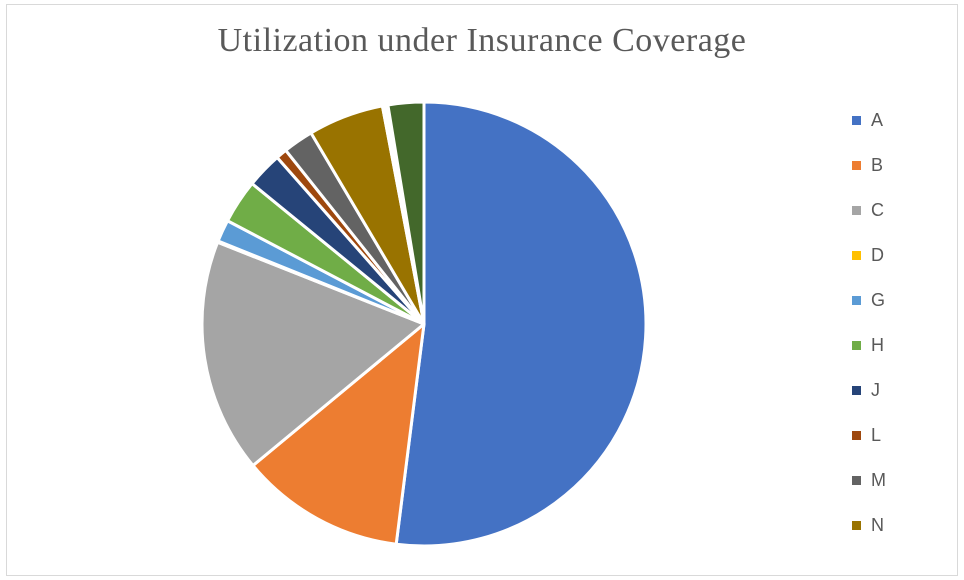  Describe the element at coordinates (876, 434) in the screenshot. I see `legend-label: L` at that location.